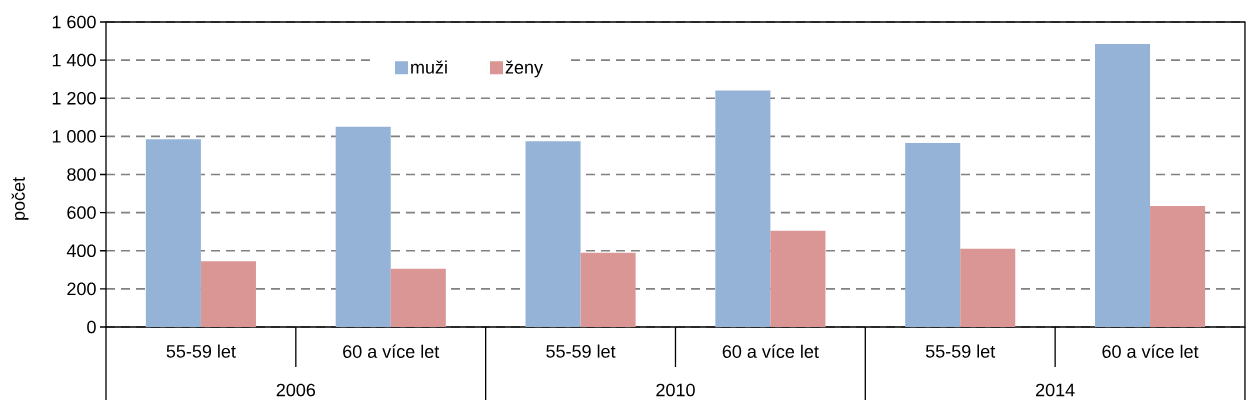  Describe the element at coordinates (675, 390) in the screenshot. I see `text: 2010` at that location.